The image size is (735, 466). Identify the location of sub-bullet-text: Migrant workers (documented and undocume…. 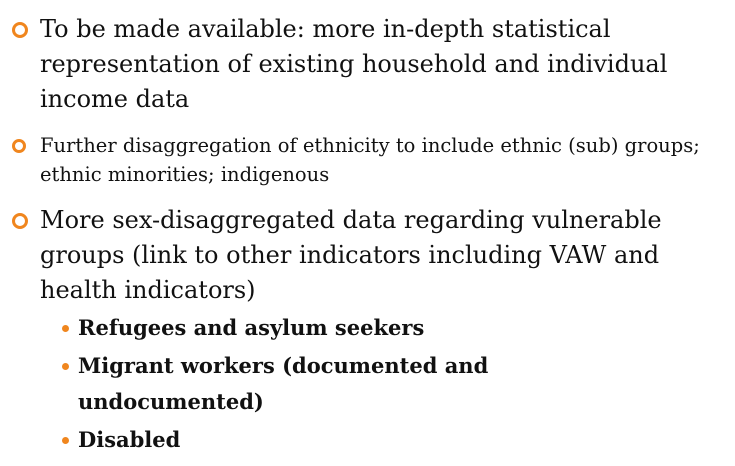
(283, 383).